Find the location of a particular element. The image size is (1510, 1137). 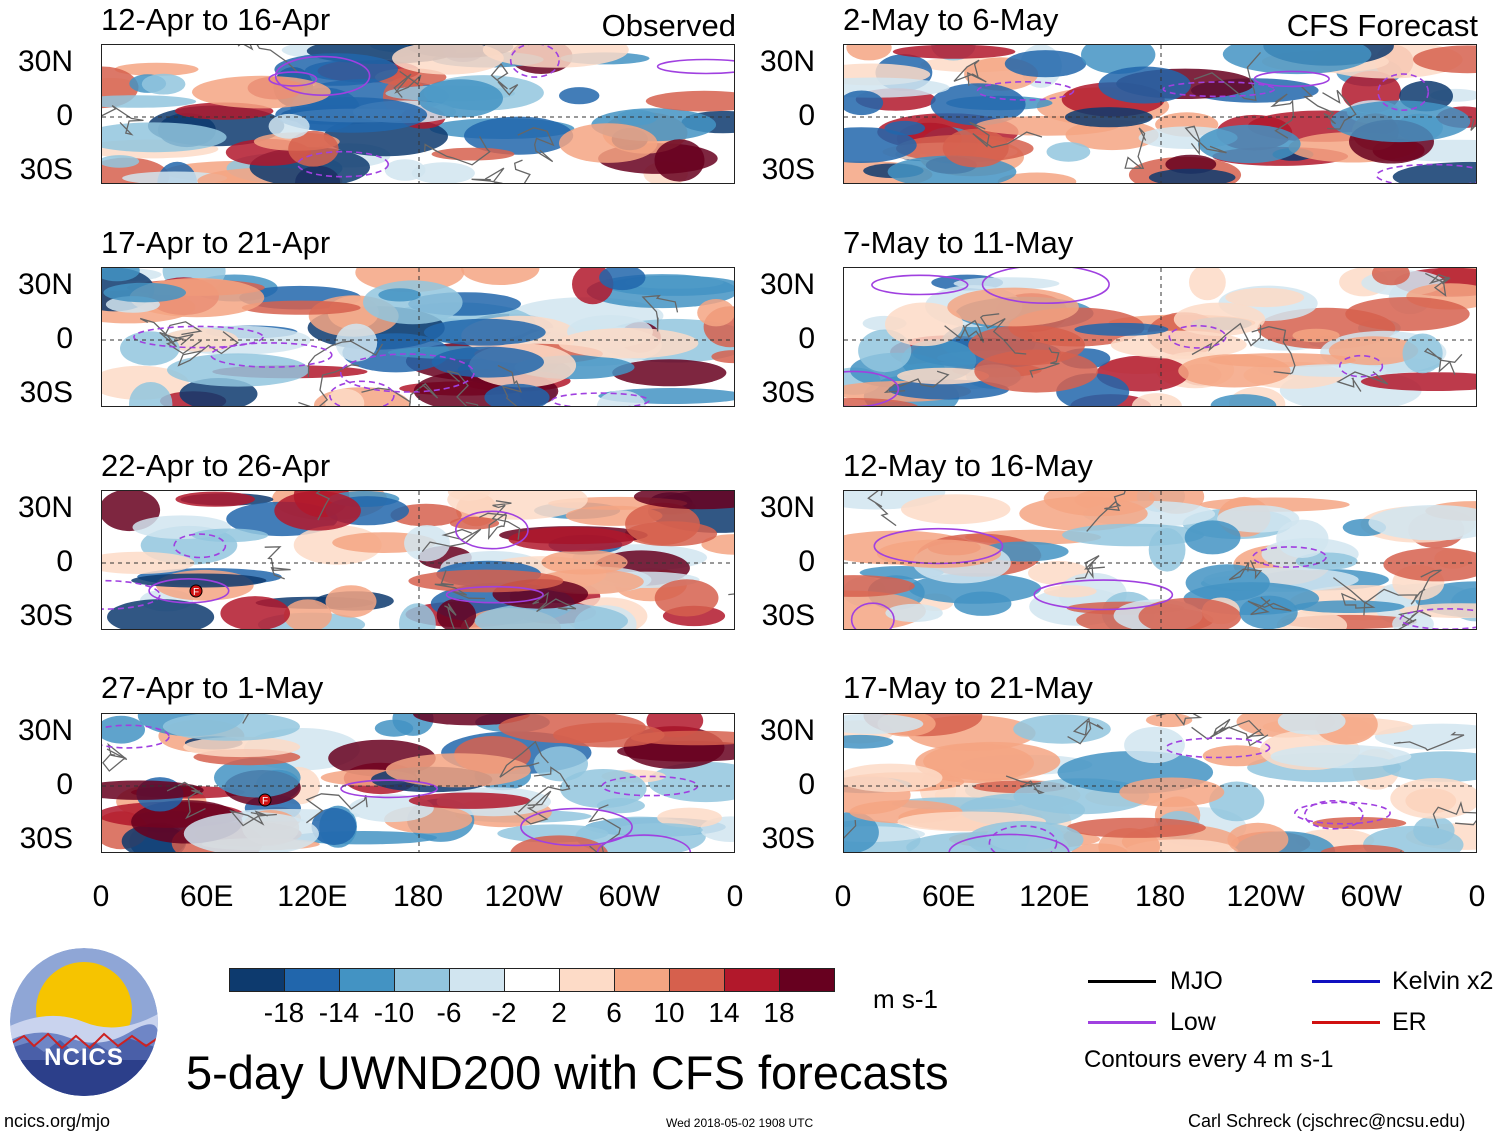

tropical-cyclone-icon: F is located at coordinates (265, 800).